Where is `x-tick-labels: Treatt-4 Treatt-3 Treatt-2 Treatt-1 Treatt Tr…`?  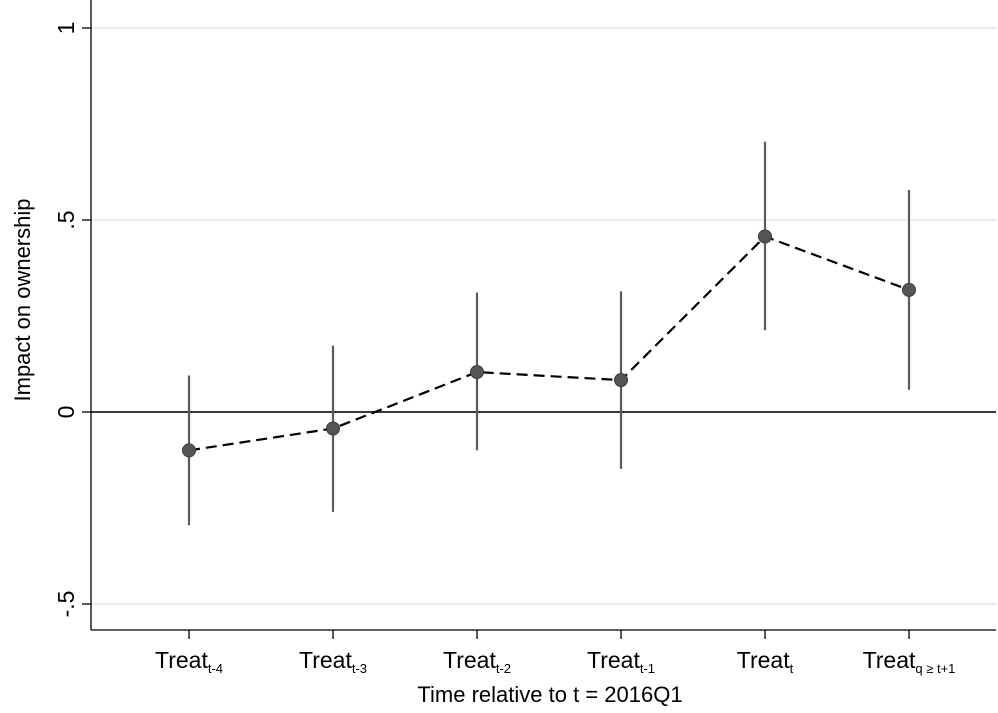 x-tick-labels: Treatt-4 Treatt-3 Treatt-2 Treatt-1 Treatt Tr… is located at coordinates (555, 661).